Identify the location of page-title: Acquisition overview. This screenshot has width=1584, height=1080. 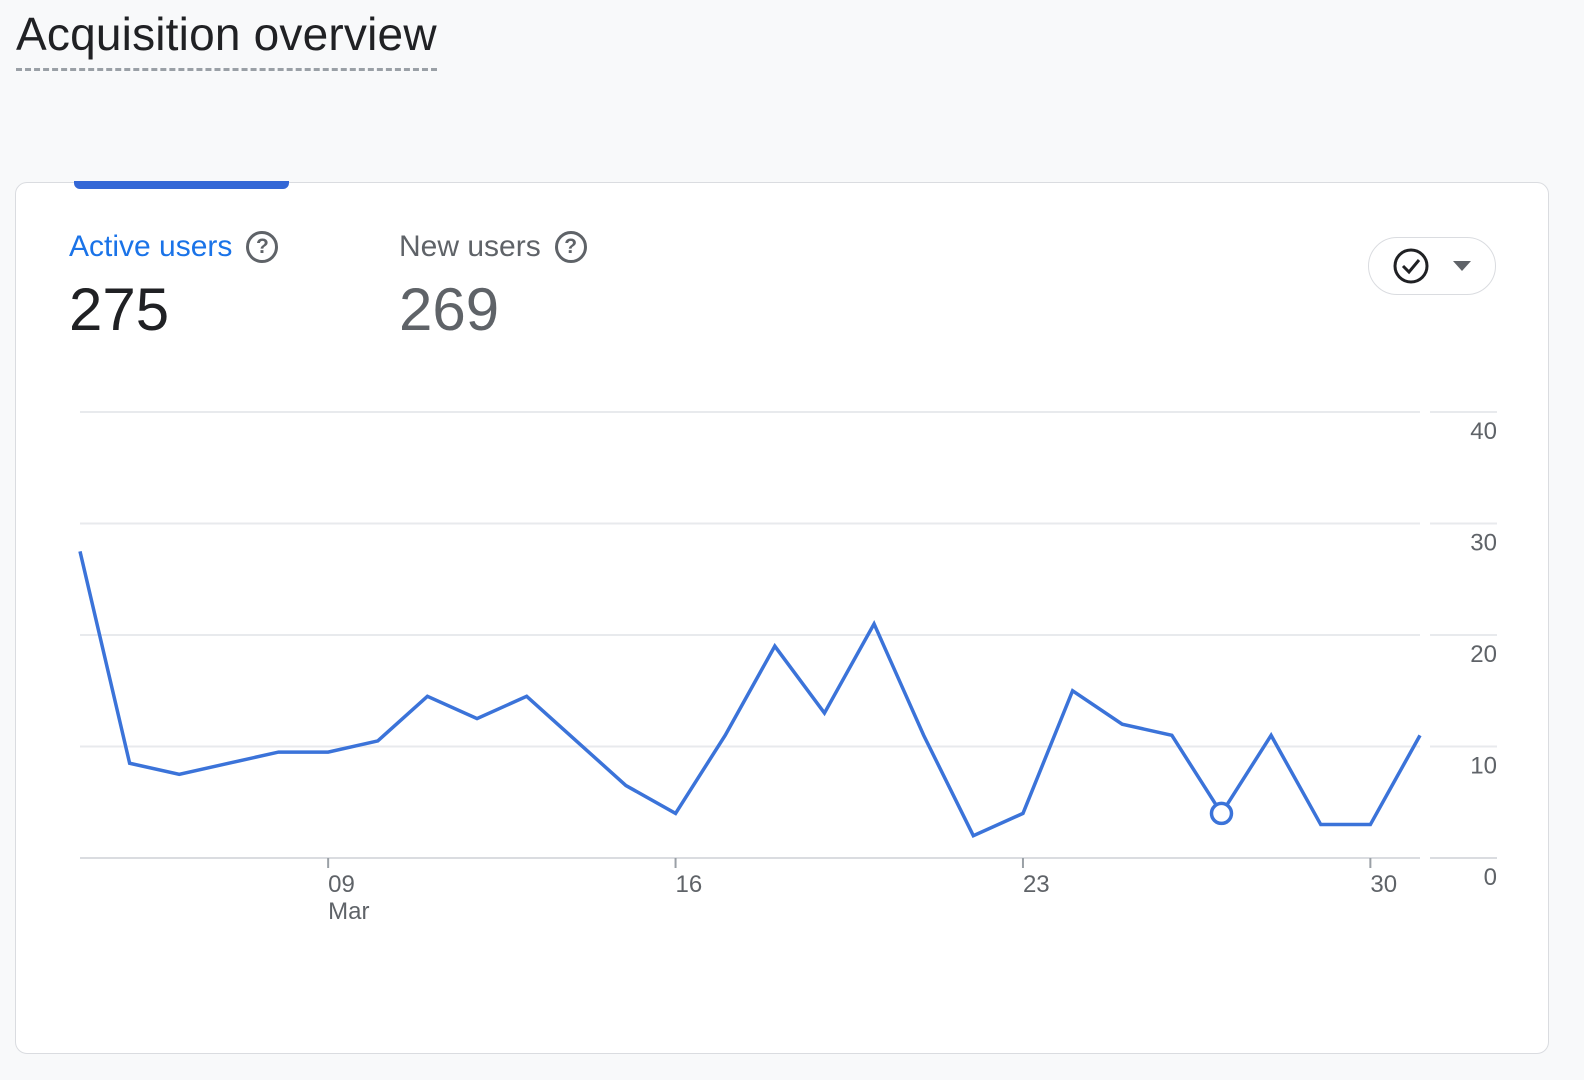
(226, 38).